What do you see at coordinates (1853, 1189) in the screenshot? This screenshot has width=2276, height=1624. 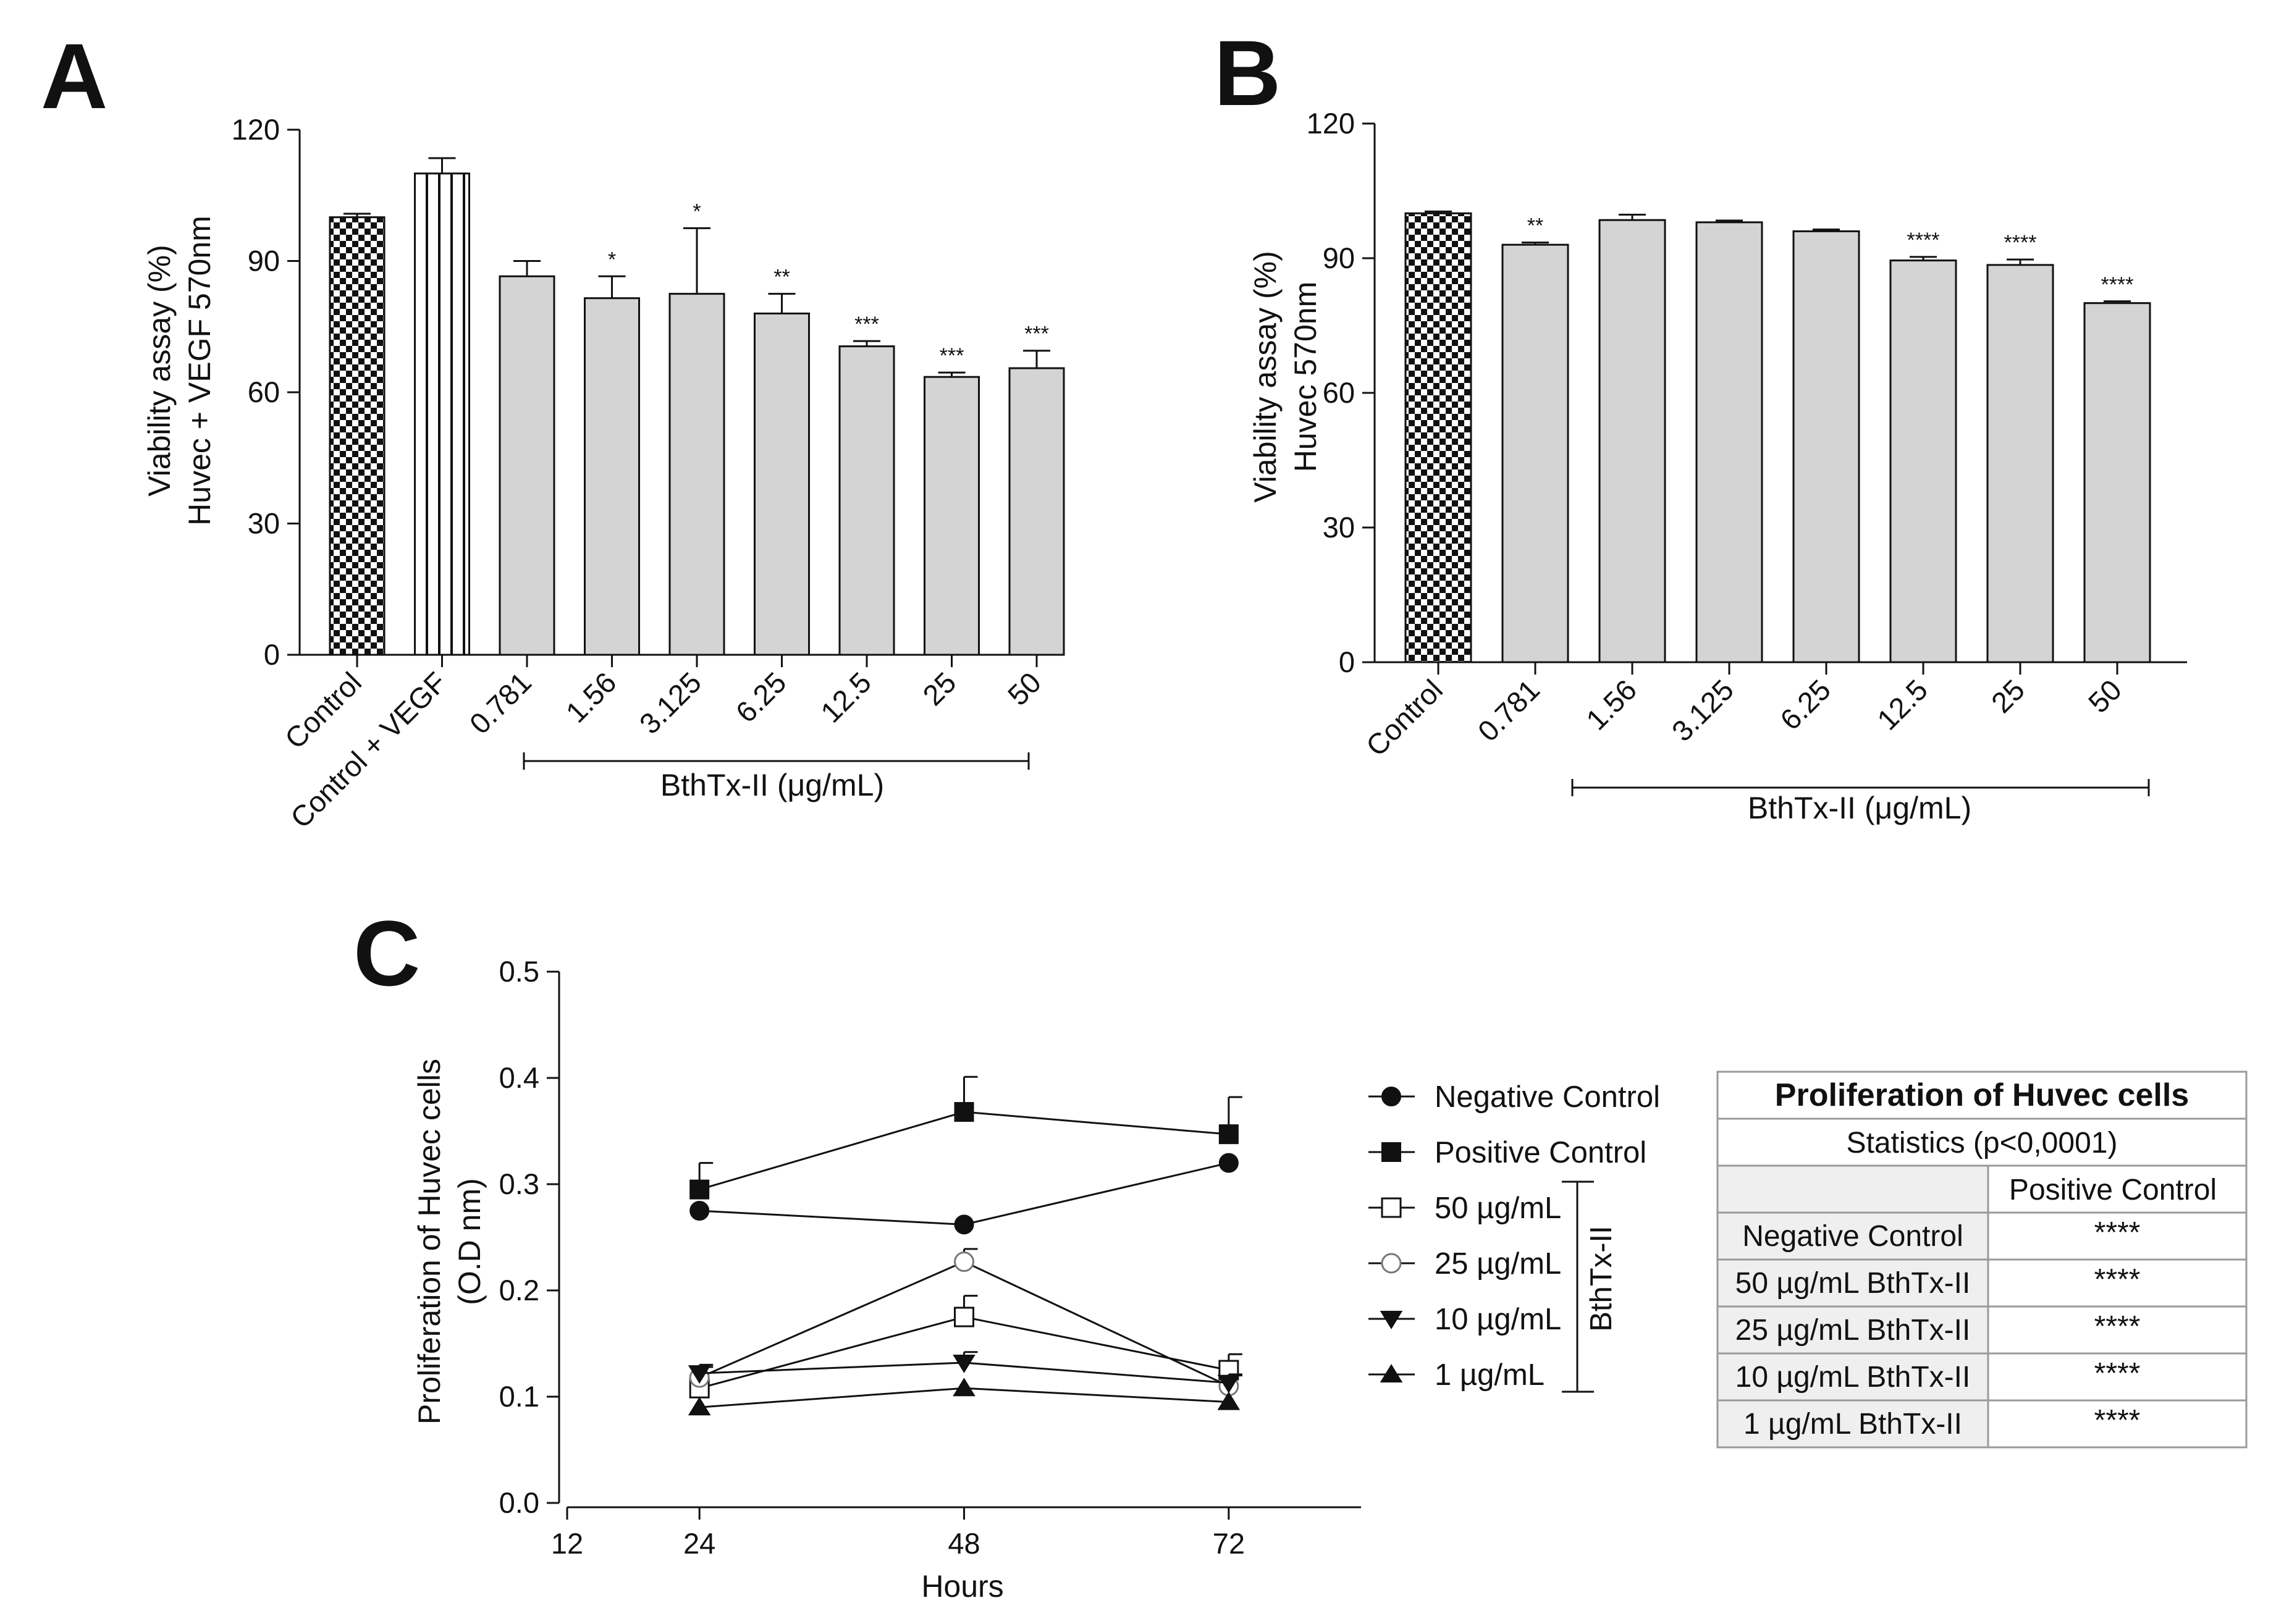 I see `table-header-blank-cell` at bounding box center [1853, 1189].